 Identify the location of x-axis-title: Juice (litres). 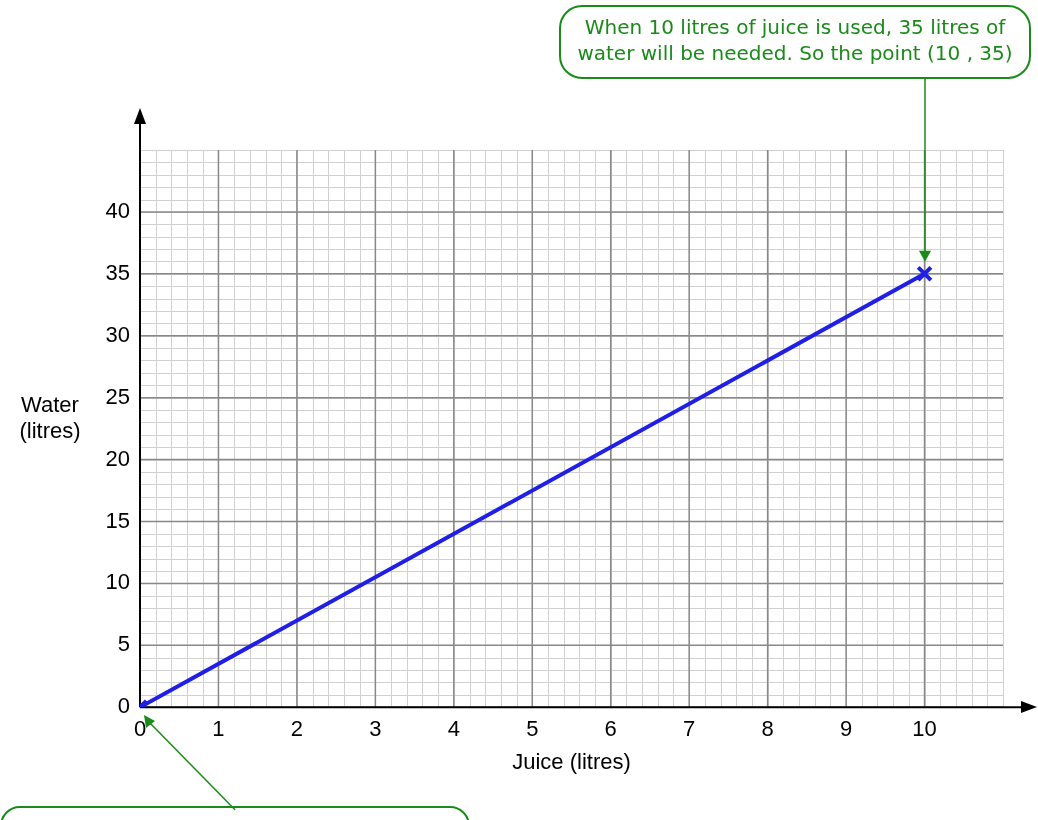
(571, 761).